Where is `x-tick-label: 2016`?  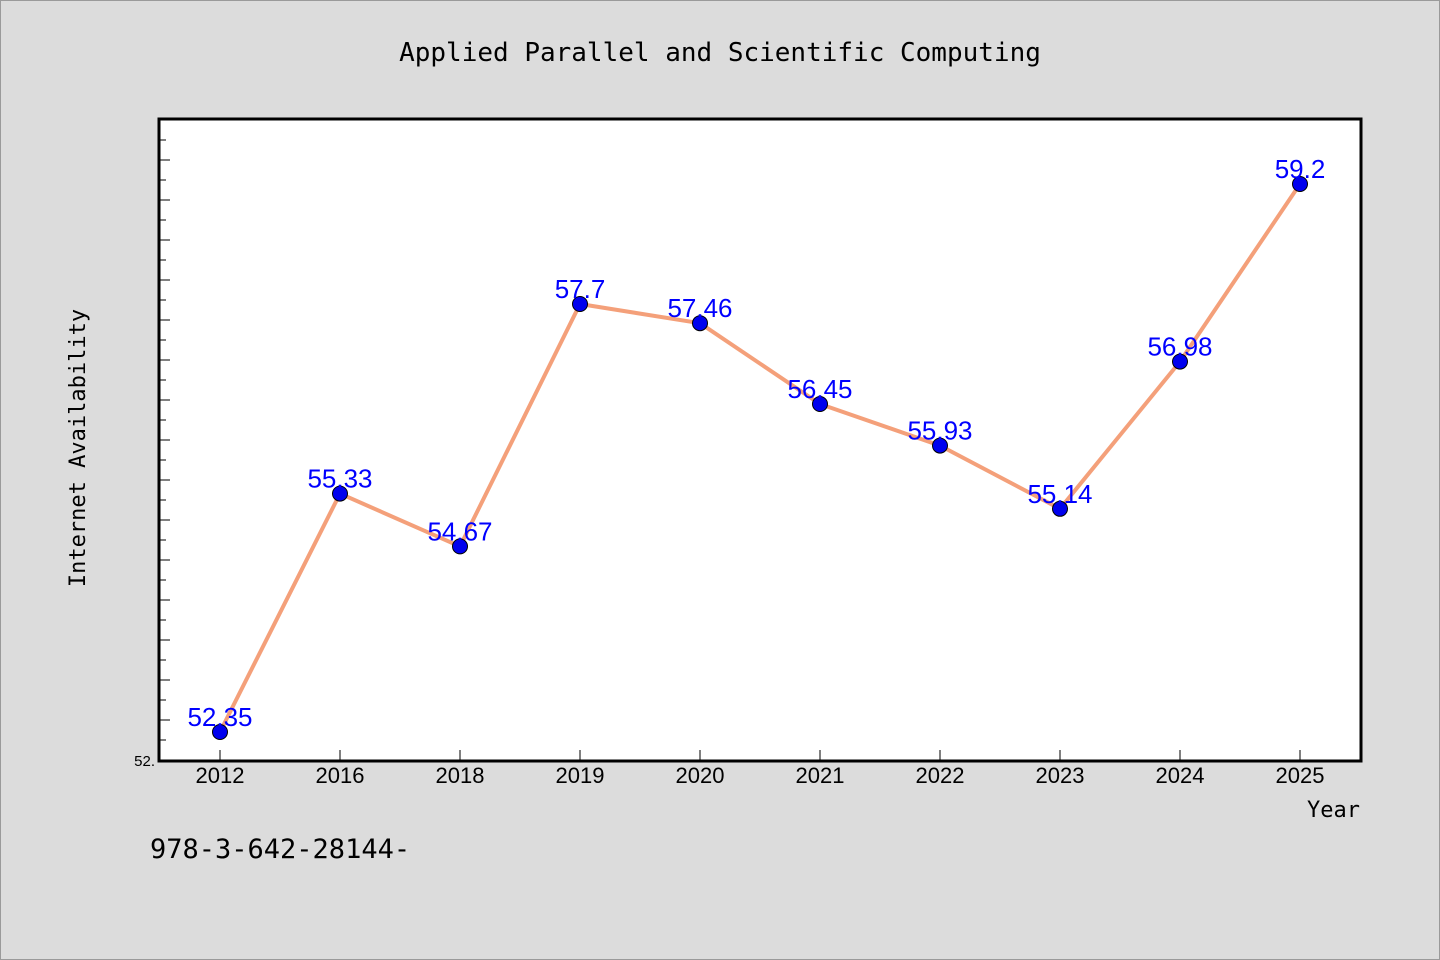 x-tick-label: 2016 is located at coordinates (340, 775).